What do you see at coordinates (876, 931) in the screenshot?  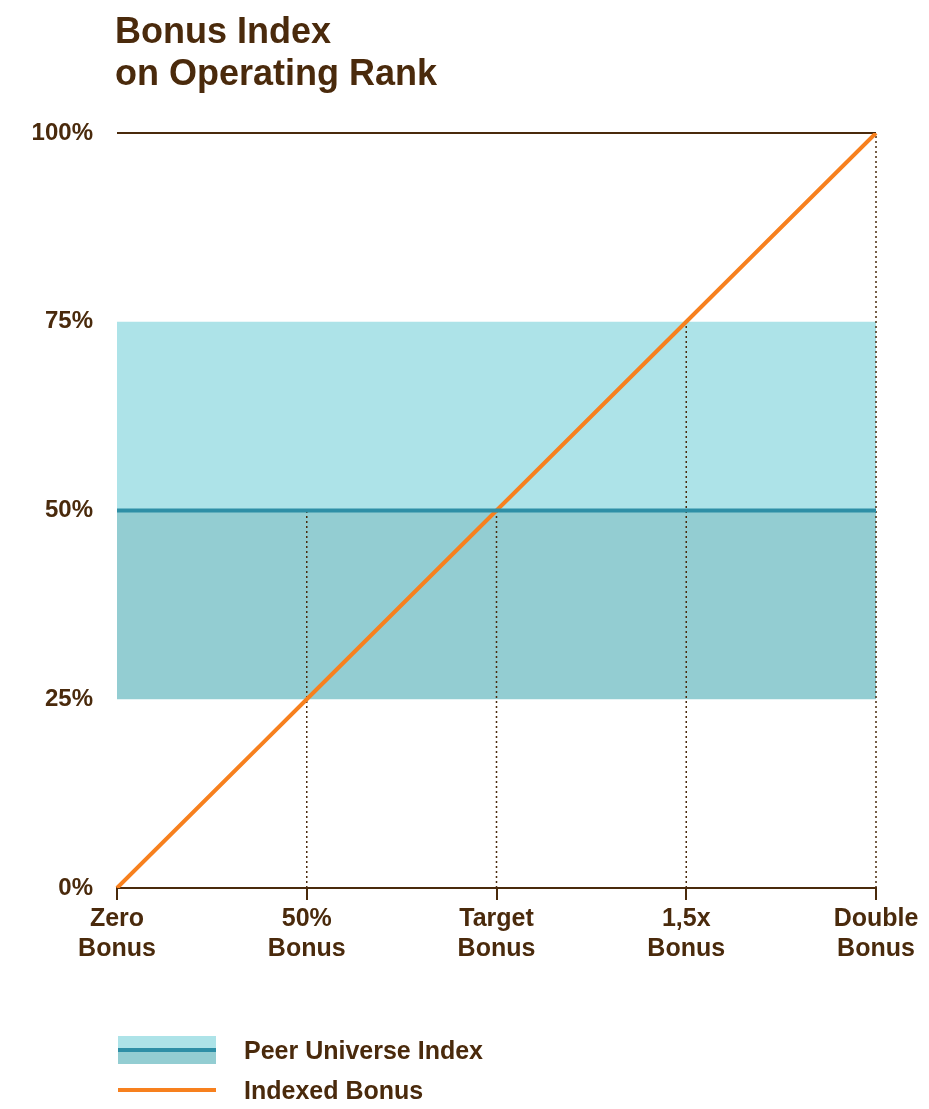 I see `x-tick-label: Double Bonus` at bounding box center [876, 931].